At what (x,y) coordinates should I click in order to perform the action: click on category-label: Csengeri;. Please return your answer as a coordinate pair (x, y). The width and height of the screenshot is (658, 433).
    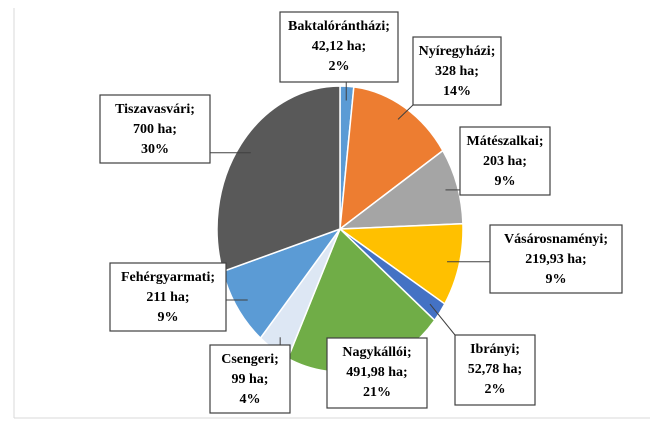
    Looking at the image, I should click on (250, 359).